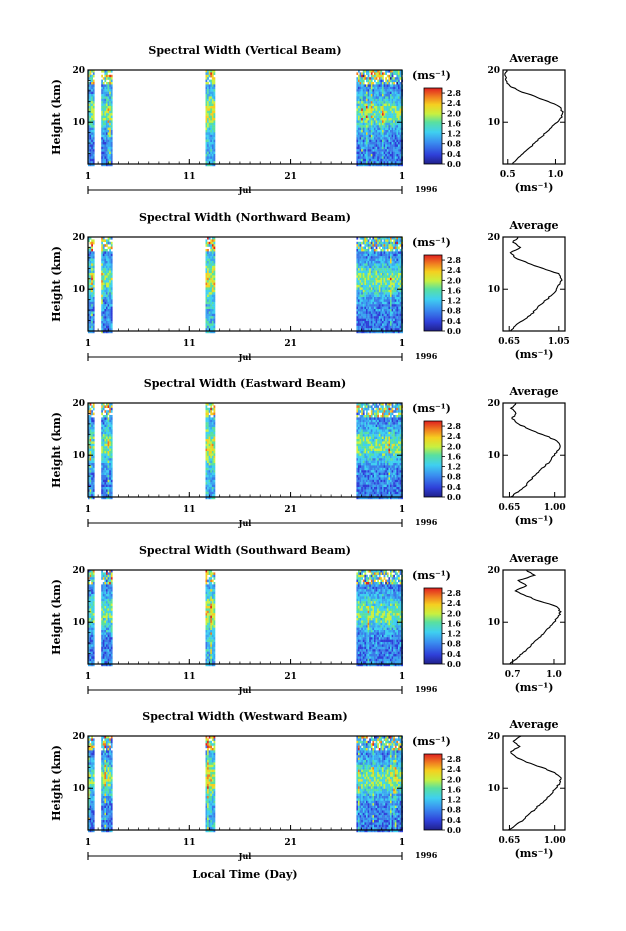 This screenshot has height=931, width=626. Describe the element at coordinates (426, 189) in the screenshot. I see `year-label: 1996` at that location.